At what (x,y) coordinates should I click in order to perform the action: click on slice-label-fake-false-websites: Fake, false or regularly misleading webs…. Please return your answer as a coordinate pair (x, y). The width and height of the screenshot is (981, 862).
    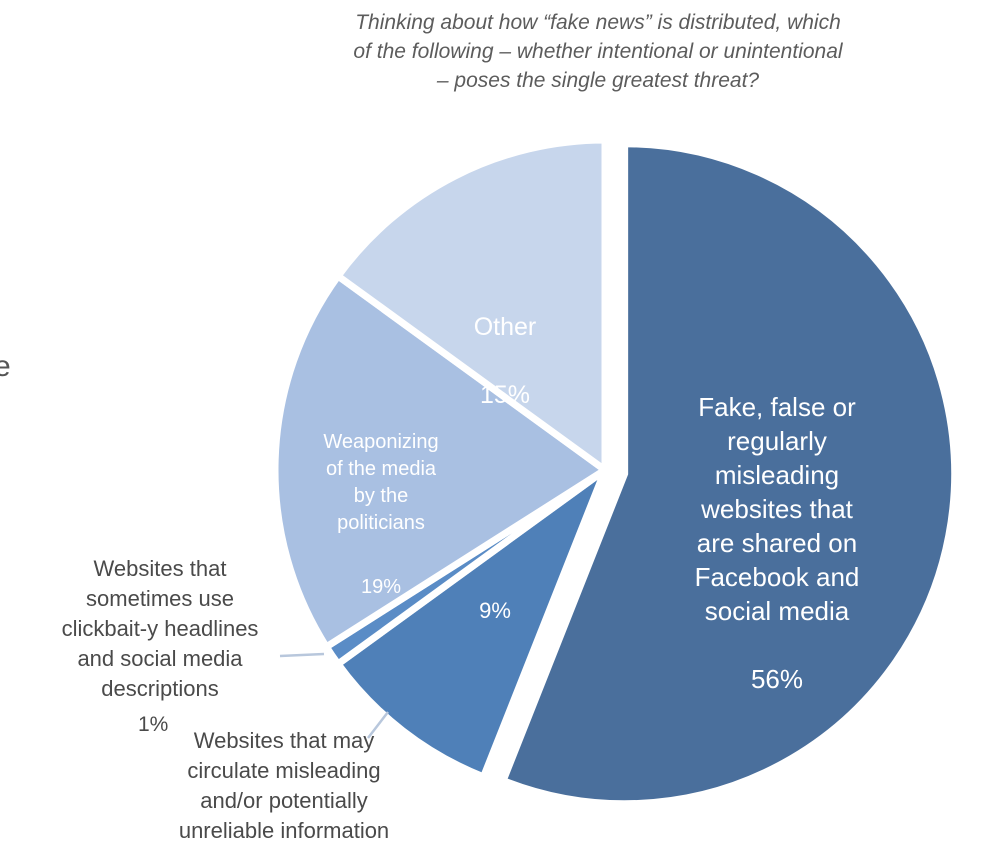
    Looking at the image, I should click on (777, 526).